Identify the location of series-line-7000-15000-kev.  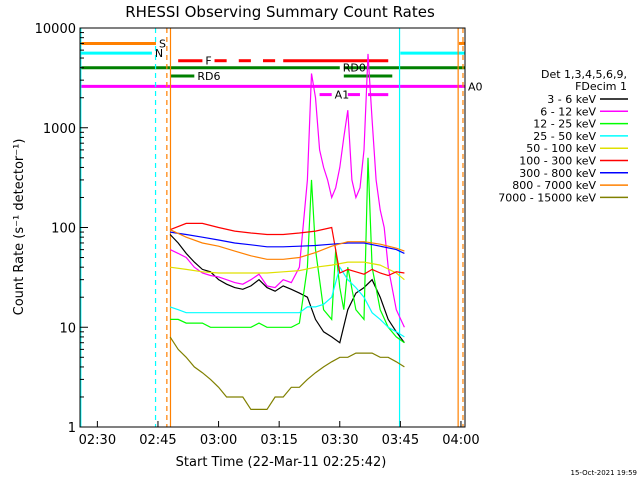
(287, 373).